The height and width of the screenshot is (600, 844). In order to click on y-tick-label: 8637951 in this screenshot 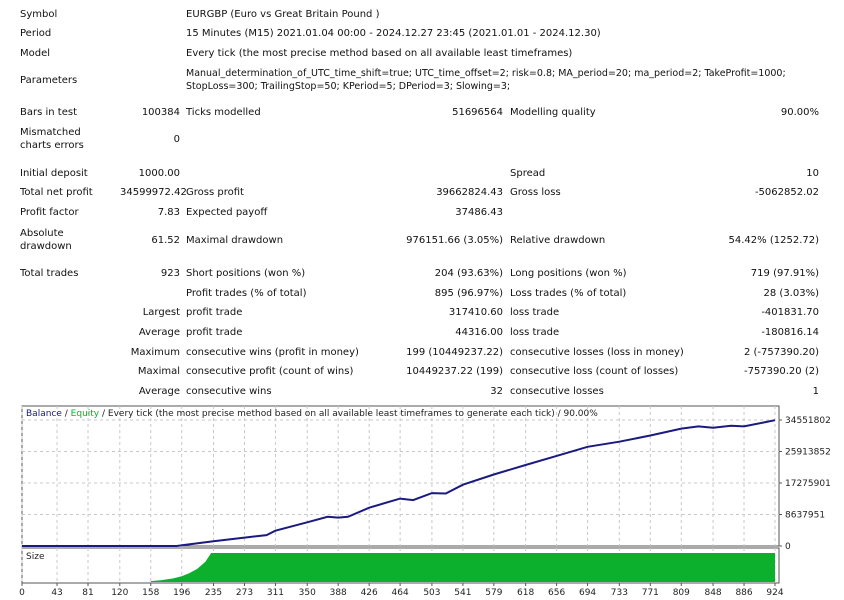, I will do `click(805, 516)`.